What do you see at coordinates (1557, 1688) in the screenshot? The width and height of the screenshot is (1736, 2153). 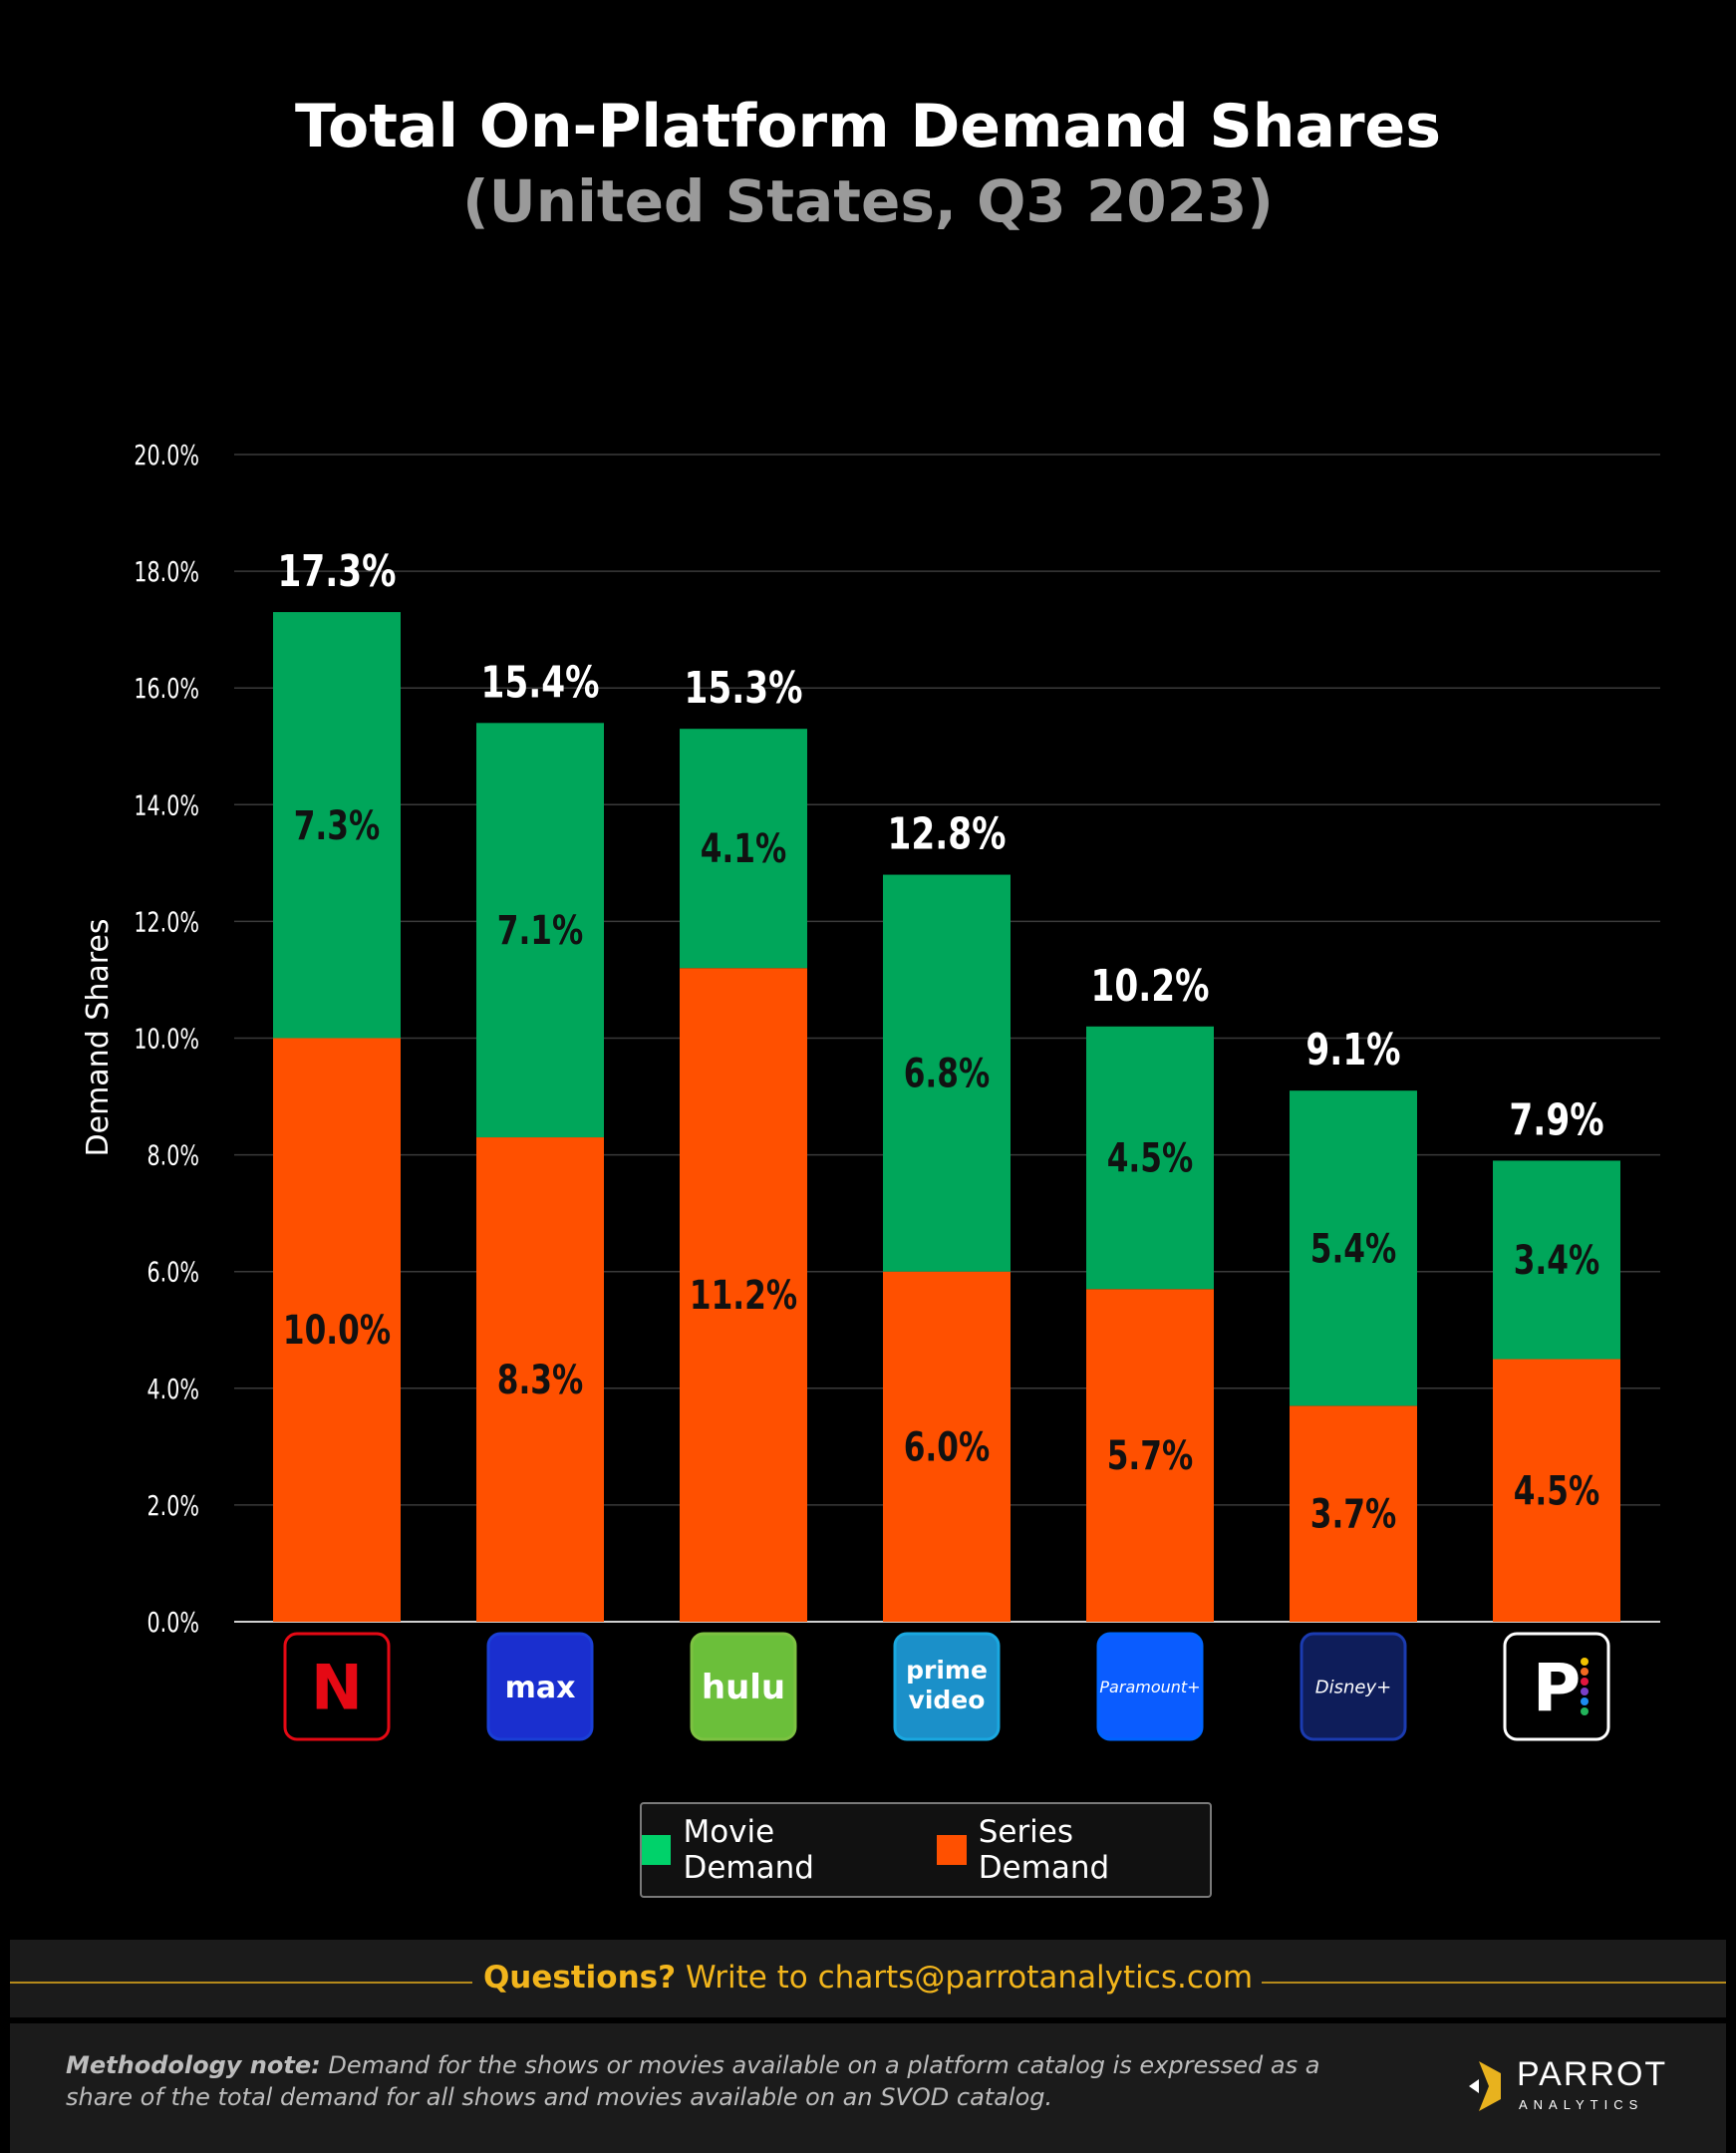 I see `platform-logo-text: P` at bounding box center [1557, 1688].